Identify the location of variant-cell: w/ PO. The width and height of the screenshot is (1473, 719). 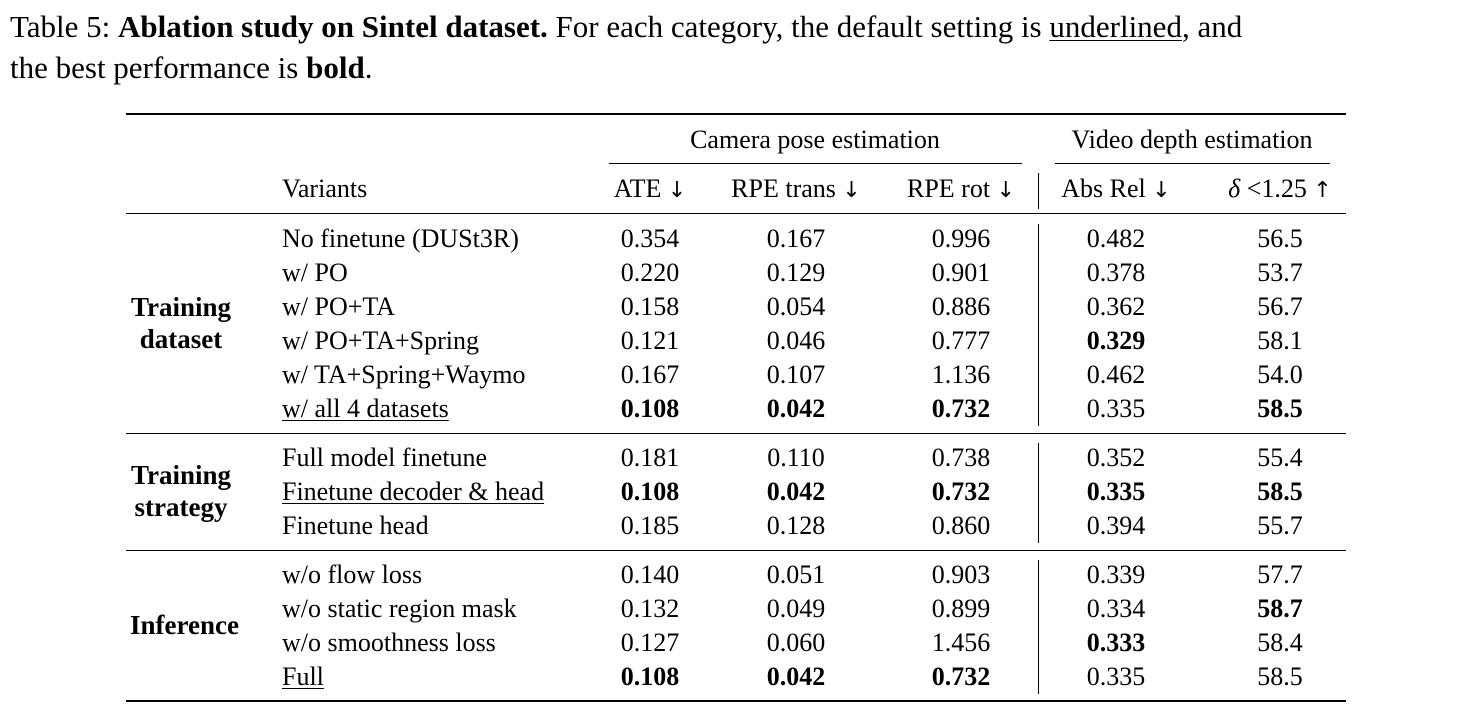
(315, 272).